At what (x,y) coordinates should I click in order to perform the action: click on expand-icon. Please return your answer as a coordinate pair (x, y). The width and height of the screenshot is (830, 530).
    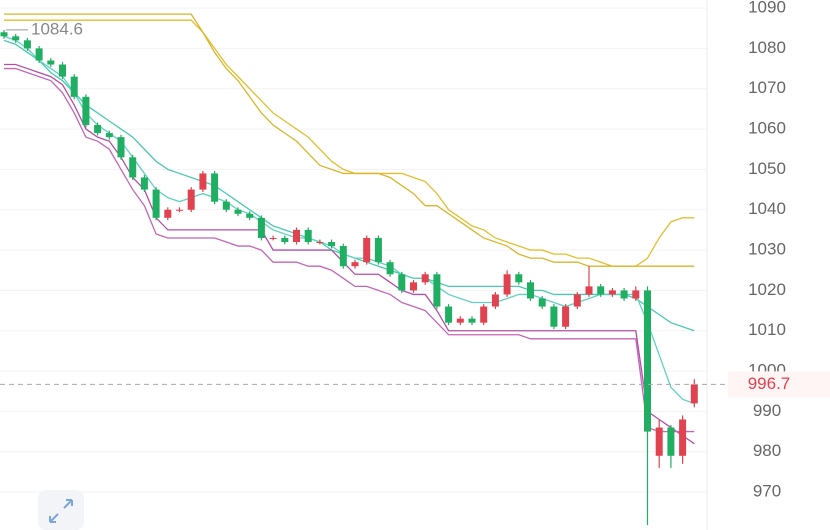
    Looking at the image, I should click on (61, 511).